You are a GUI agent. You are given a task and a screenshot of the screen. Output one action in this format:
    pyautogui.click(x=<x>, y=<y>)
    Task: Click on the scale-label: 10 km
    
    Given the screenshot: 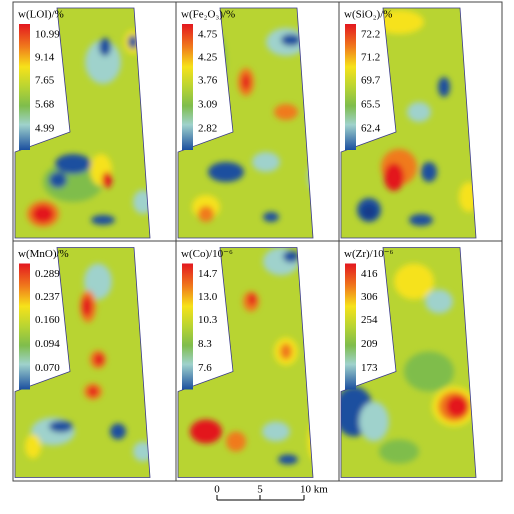 What is the action you would take?
    pyautogui.click(x=314, y=490)
    